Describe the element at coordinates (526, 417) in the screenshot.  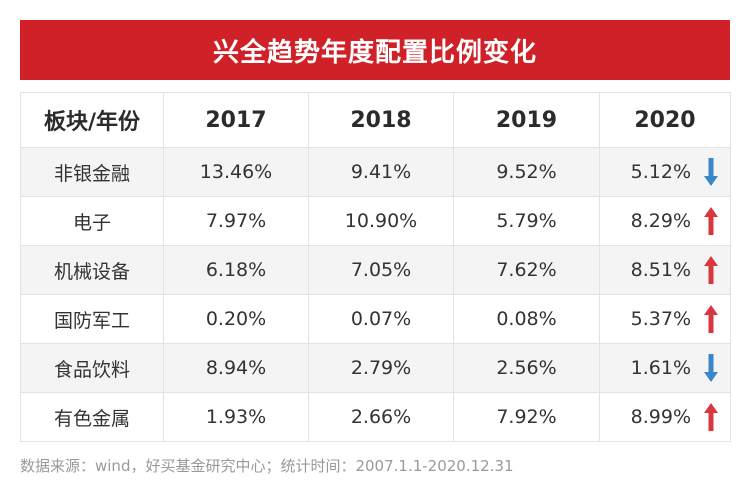
I see `value-2019: 7.92%` at that location.